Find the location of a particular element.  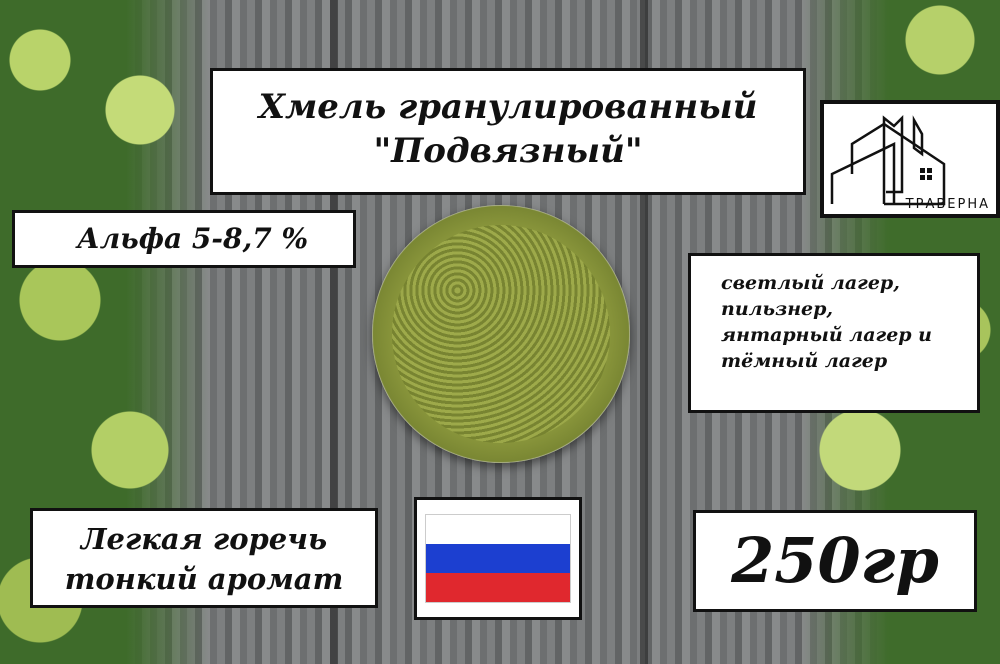

bitterness-line: Легкая горечь is located at coordinates (204, 539).